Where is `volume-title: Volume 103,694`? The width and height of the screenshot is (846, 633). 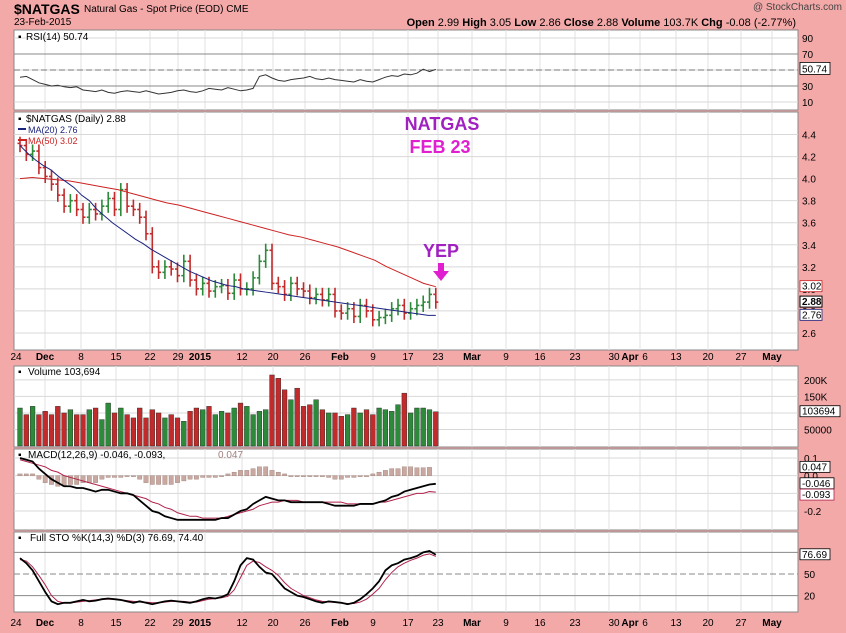
volume-title: Volume 103,694 is located at coordinates (64, 372).